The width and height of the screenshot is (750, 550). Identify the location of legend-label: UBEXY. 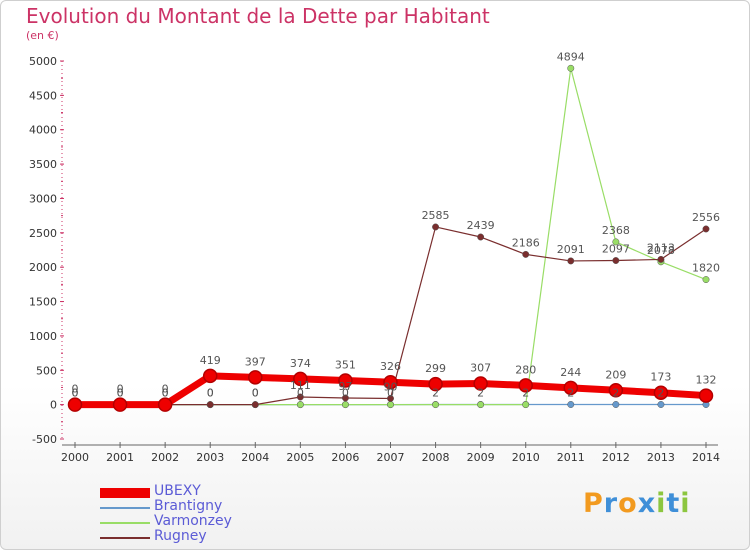
(177, 491).